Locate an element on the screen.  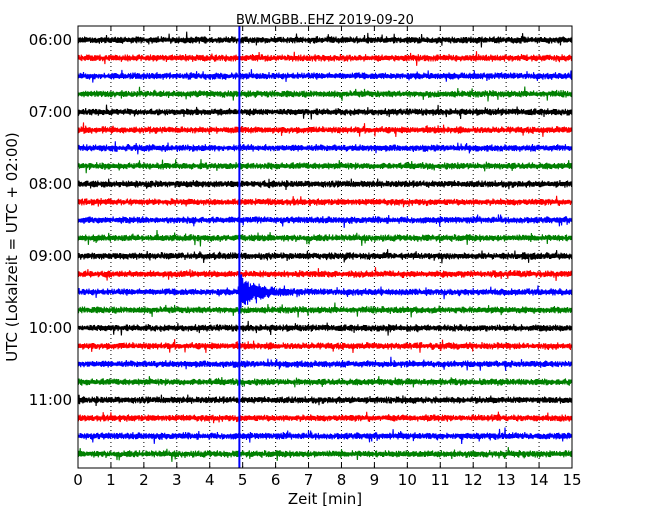
x-tick-label: 2 is located at coordinates (144, 480).